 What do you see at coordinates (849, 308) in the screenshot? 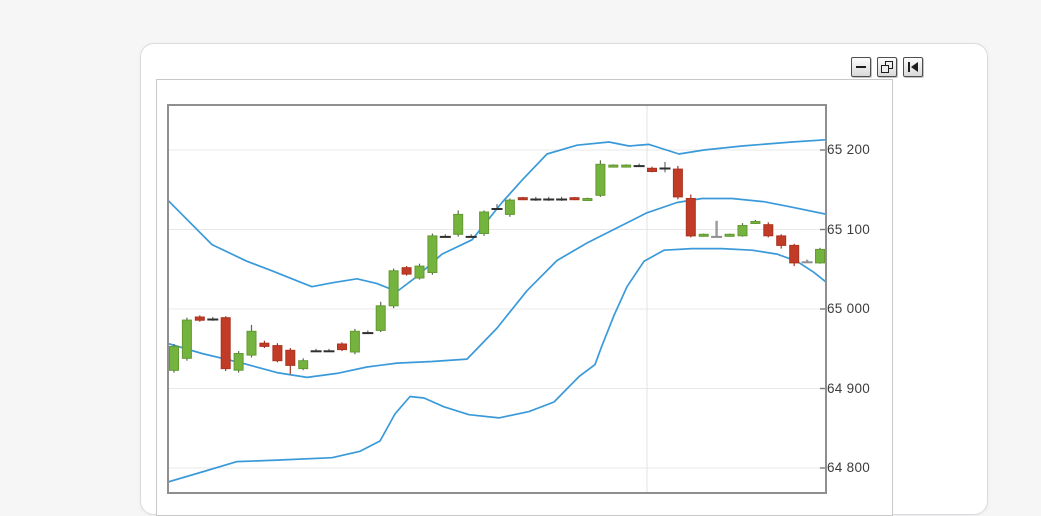
I see `y-axis-tick-label: 65 000` at bounding box center [849, 308].